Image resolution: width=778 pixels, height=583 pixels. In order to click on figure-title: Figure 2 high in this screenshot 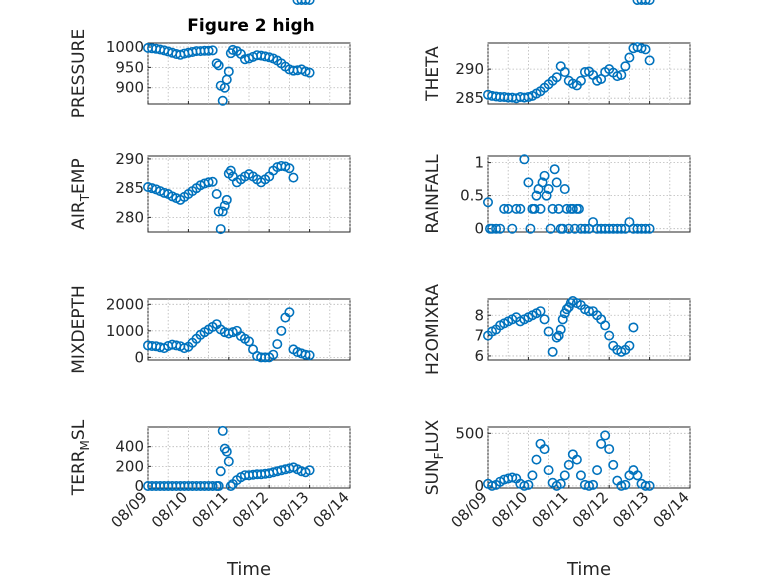, I will do `click(251, 26)`.